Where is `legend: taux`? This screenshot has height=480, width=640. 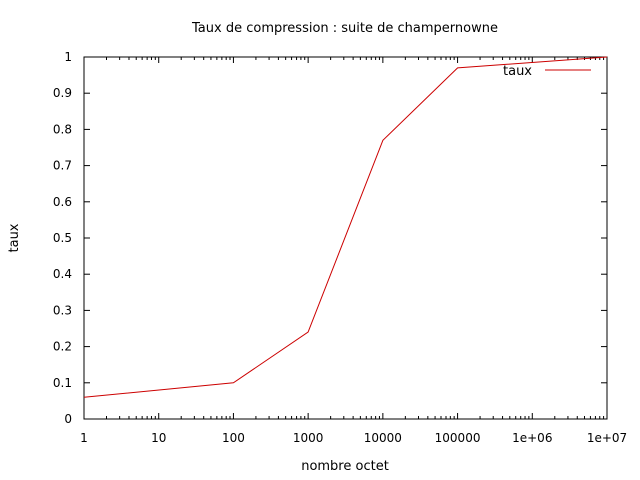 legend: taux is located at coordinates (547, 71).